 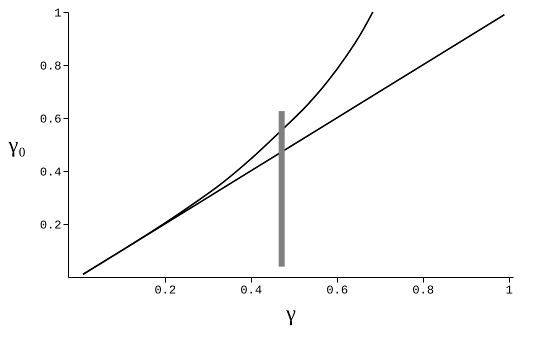 What do you see at coordinates (16, 144) in the screenshot?
I see `y-axis-title: γ₀` at bounding box center [16, 144].